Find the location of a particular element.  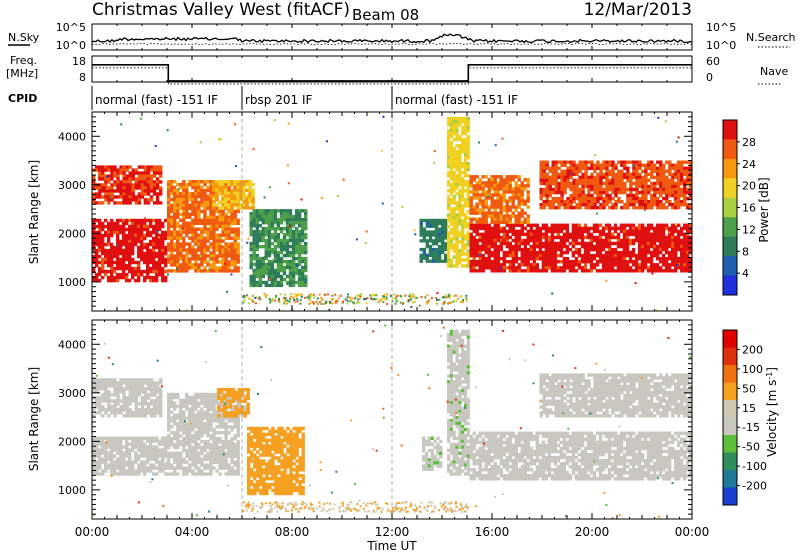

data-region is located at coordinates (129, 456).